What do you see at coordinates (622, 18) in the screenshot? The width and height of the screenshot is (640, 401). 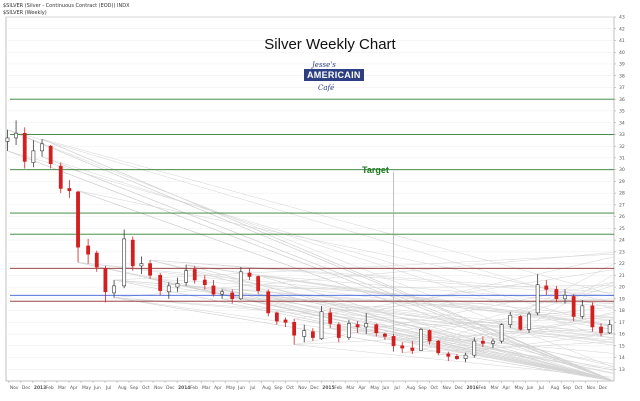 I see `y-tick-label: 43` at bounding box center [622, 18].